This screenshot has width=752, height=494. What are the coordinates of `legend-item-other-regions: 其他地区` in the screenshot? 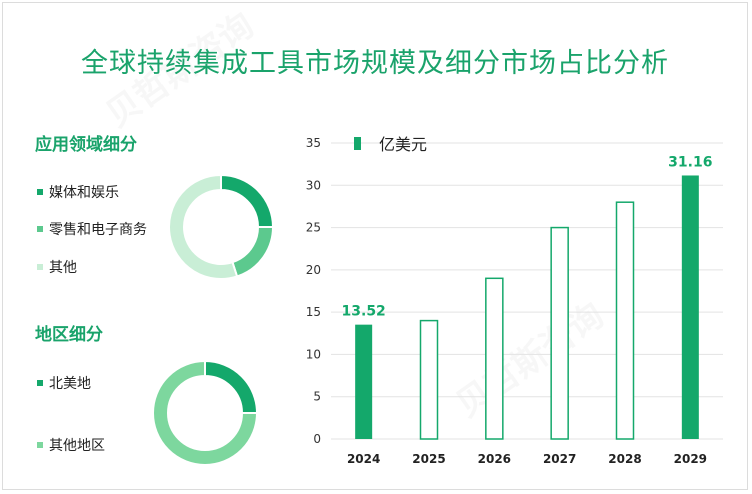 It's located at (71, 445).